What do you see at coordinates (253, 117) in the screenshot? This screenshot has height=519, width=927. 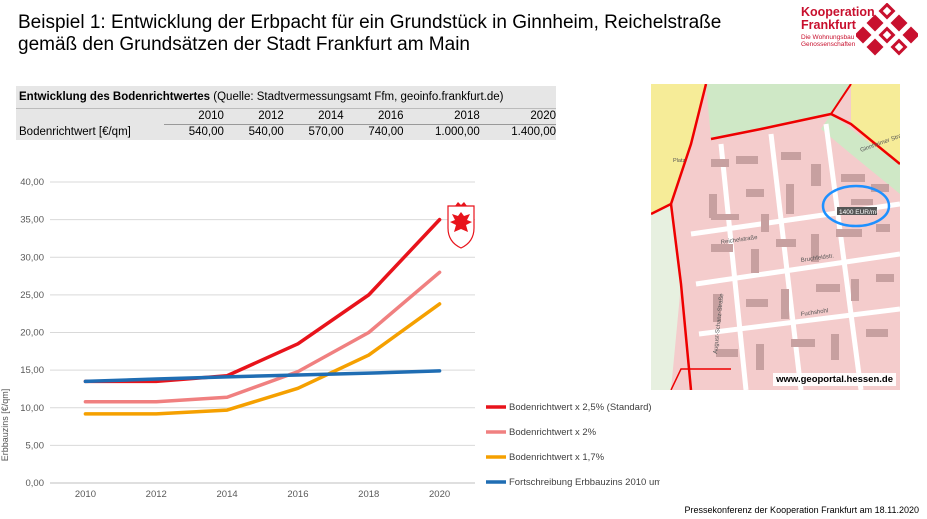 I see `table-year: 2012` at bounding box center [253, 117].